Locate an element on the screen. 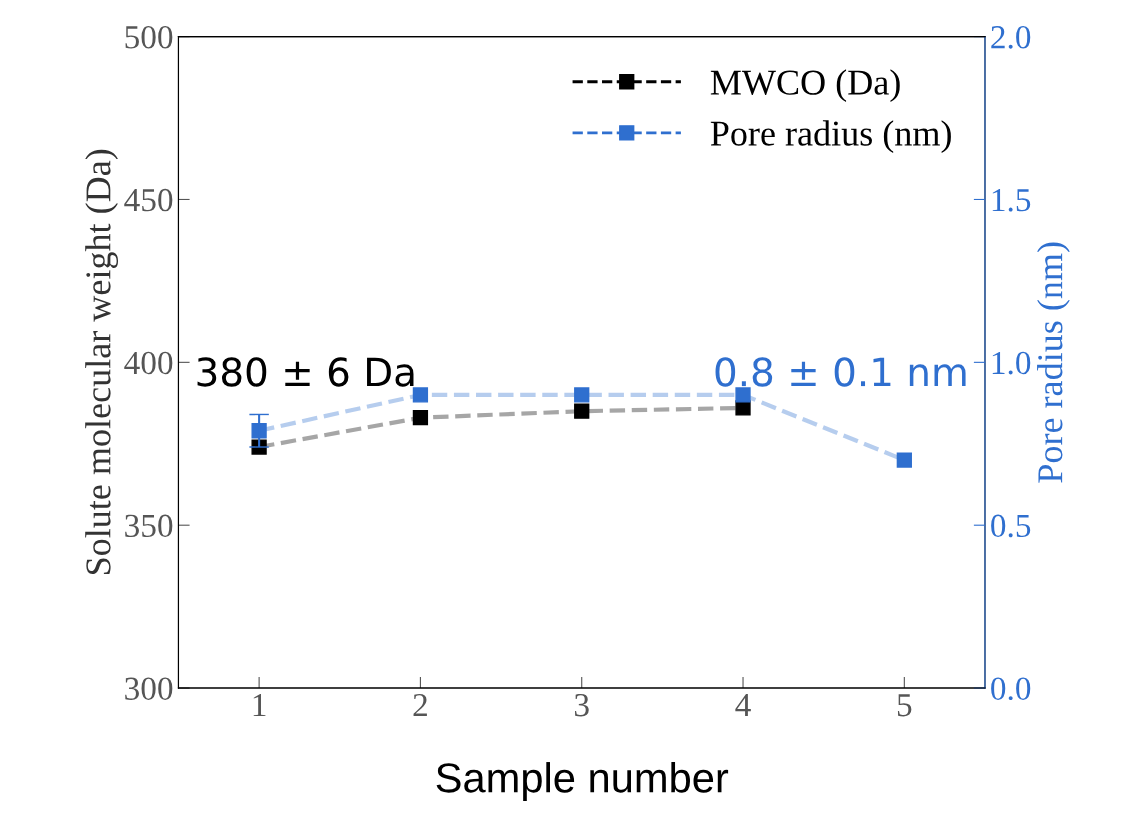 The image size is (1144, 832). y-tick-label: 500 is located at coordinates (149, 37).